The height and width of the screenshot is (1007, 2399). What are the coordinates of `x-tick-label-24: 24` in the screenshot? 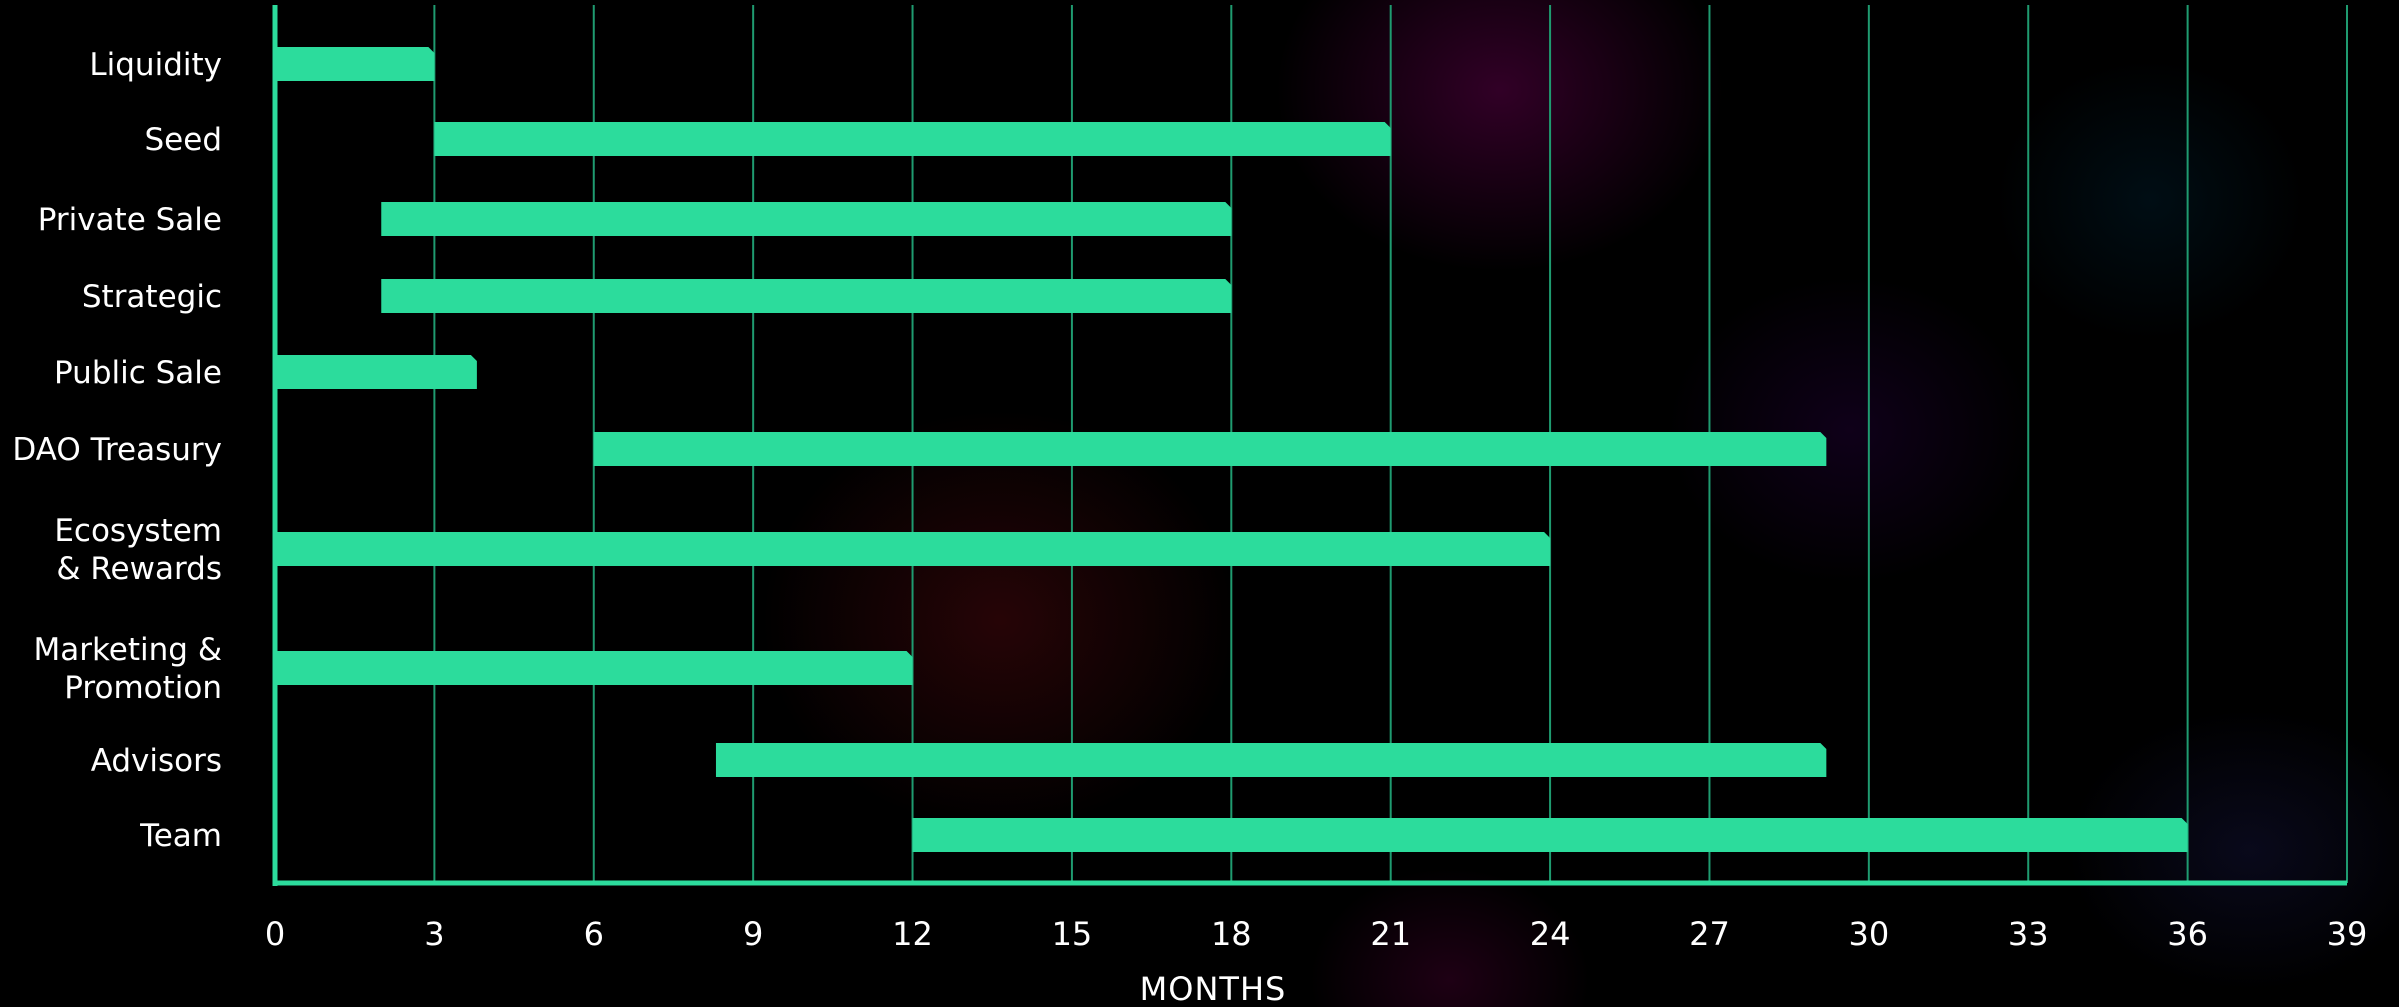 It's located at (1550, 934).